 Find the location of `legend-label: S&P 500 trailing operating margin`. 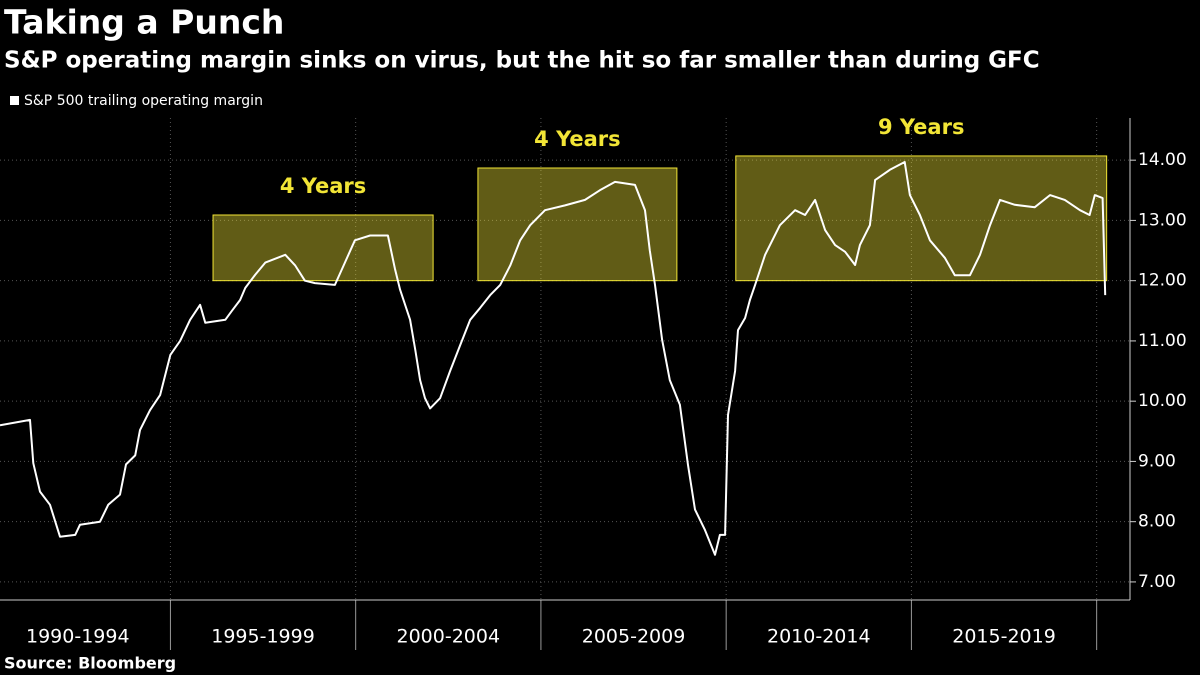

legend-label: S&P 500 trailing operating margin is located at coordinates (143, 101).